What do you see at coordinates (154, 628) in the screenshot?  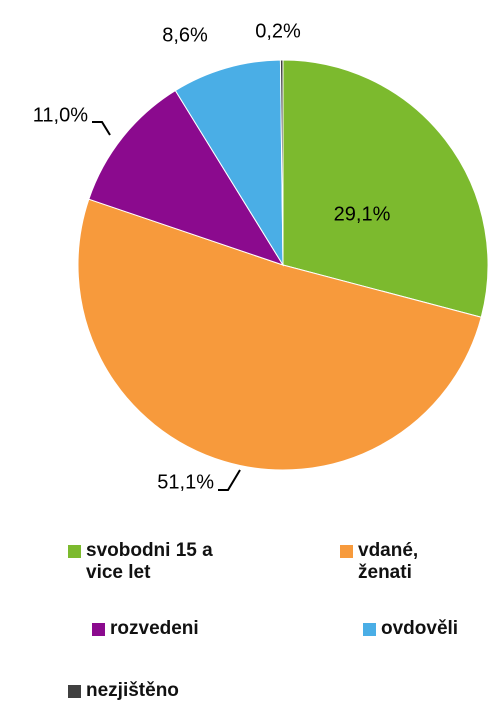 I see `legend-label: rozvedeni` at bounding box center [154, 628].